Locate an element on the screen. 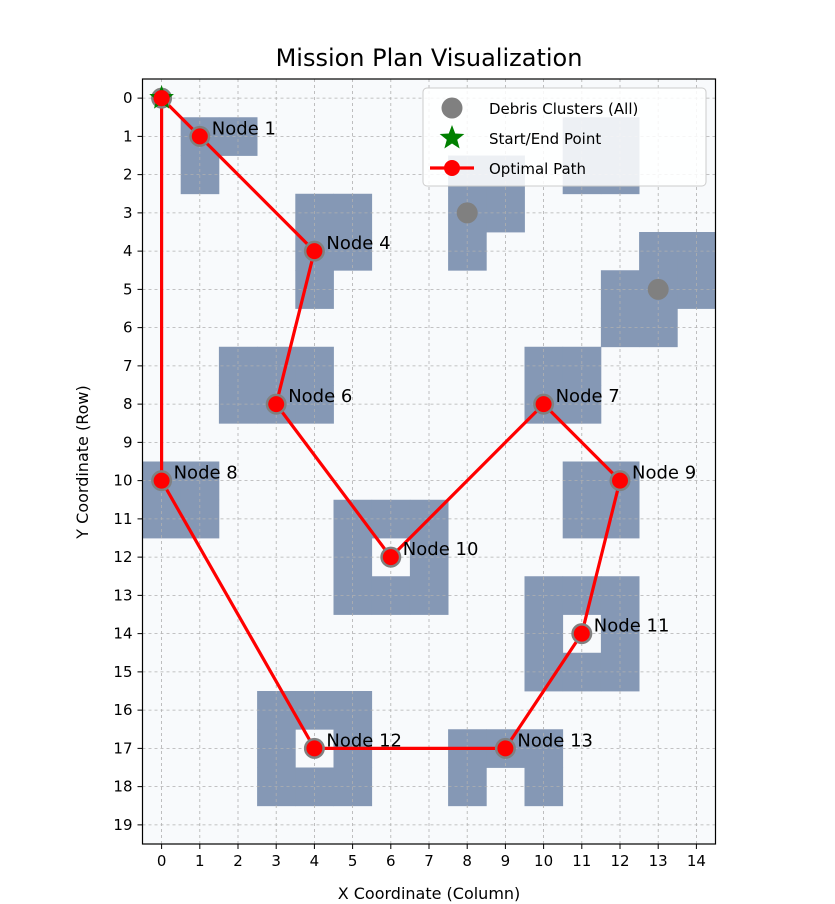 The image size is (835, 904). x-tick-label: 8 is located at coordinates (467, 861).